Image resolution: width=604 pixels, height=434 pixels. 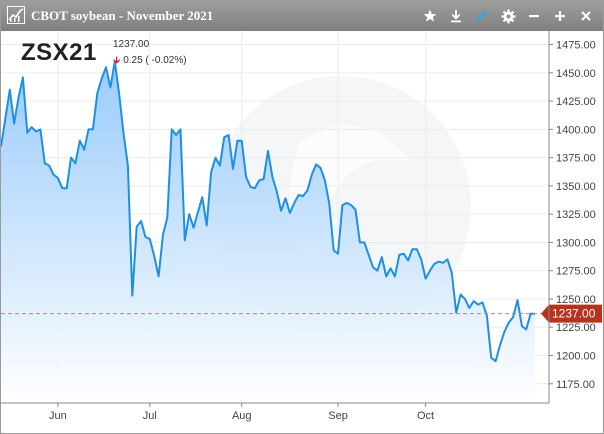 I want to click on y-tick-label: 1250.00, so click(x=576, y=300).